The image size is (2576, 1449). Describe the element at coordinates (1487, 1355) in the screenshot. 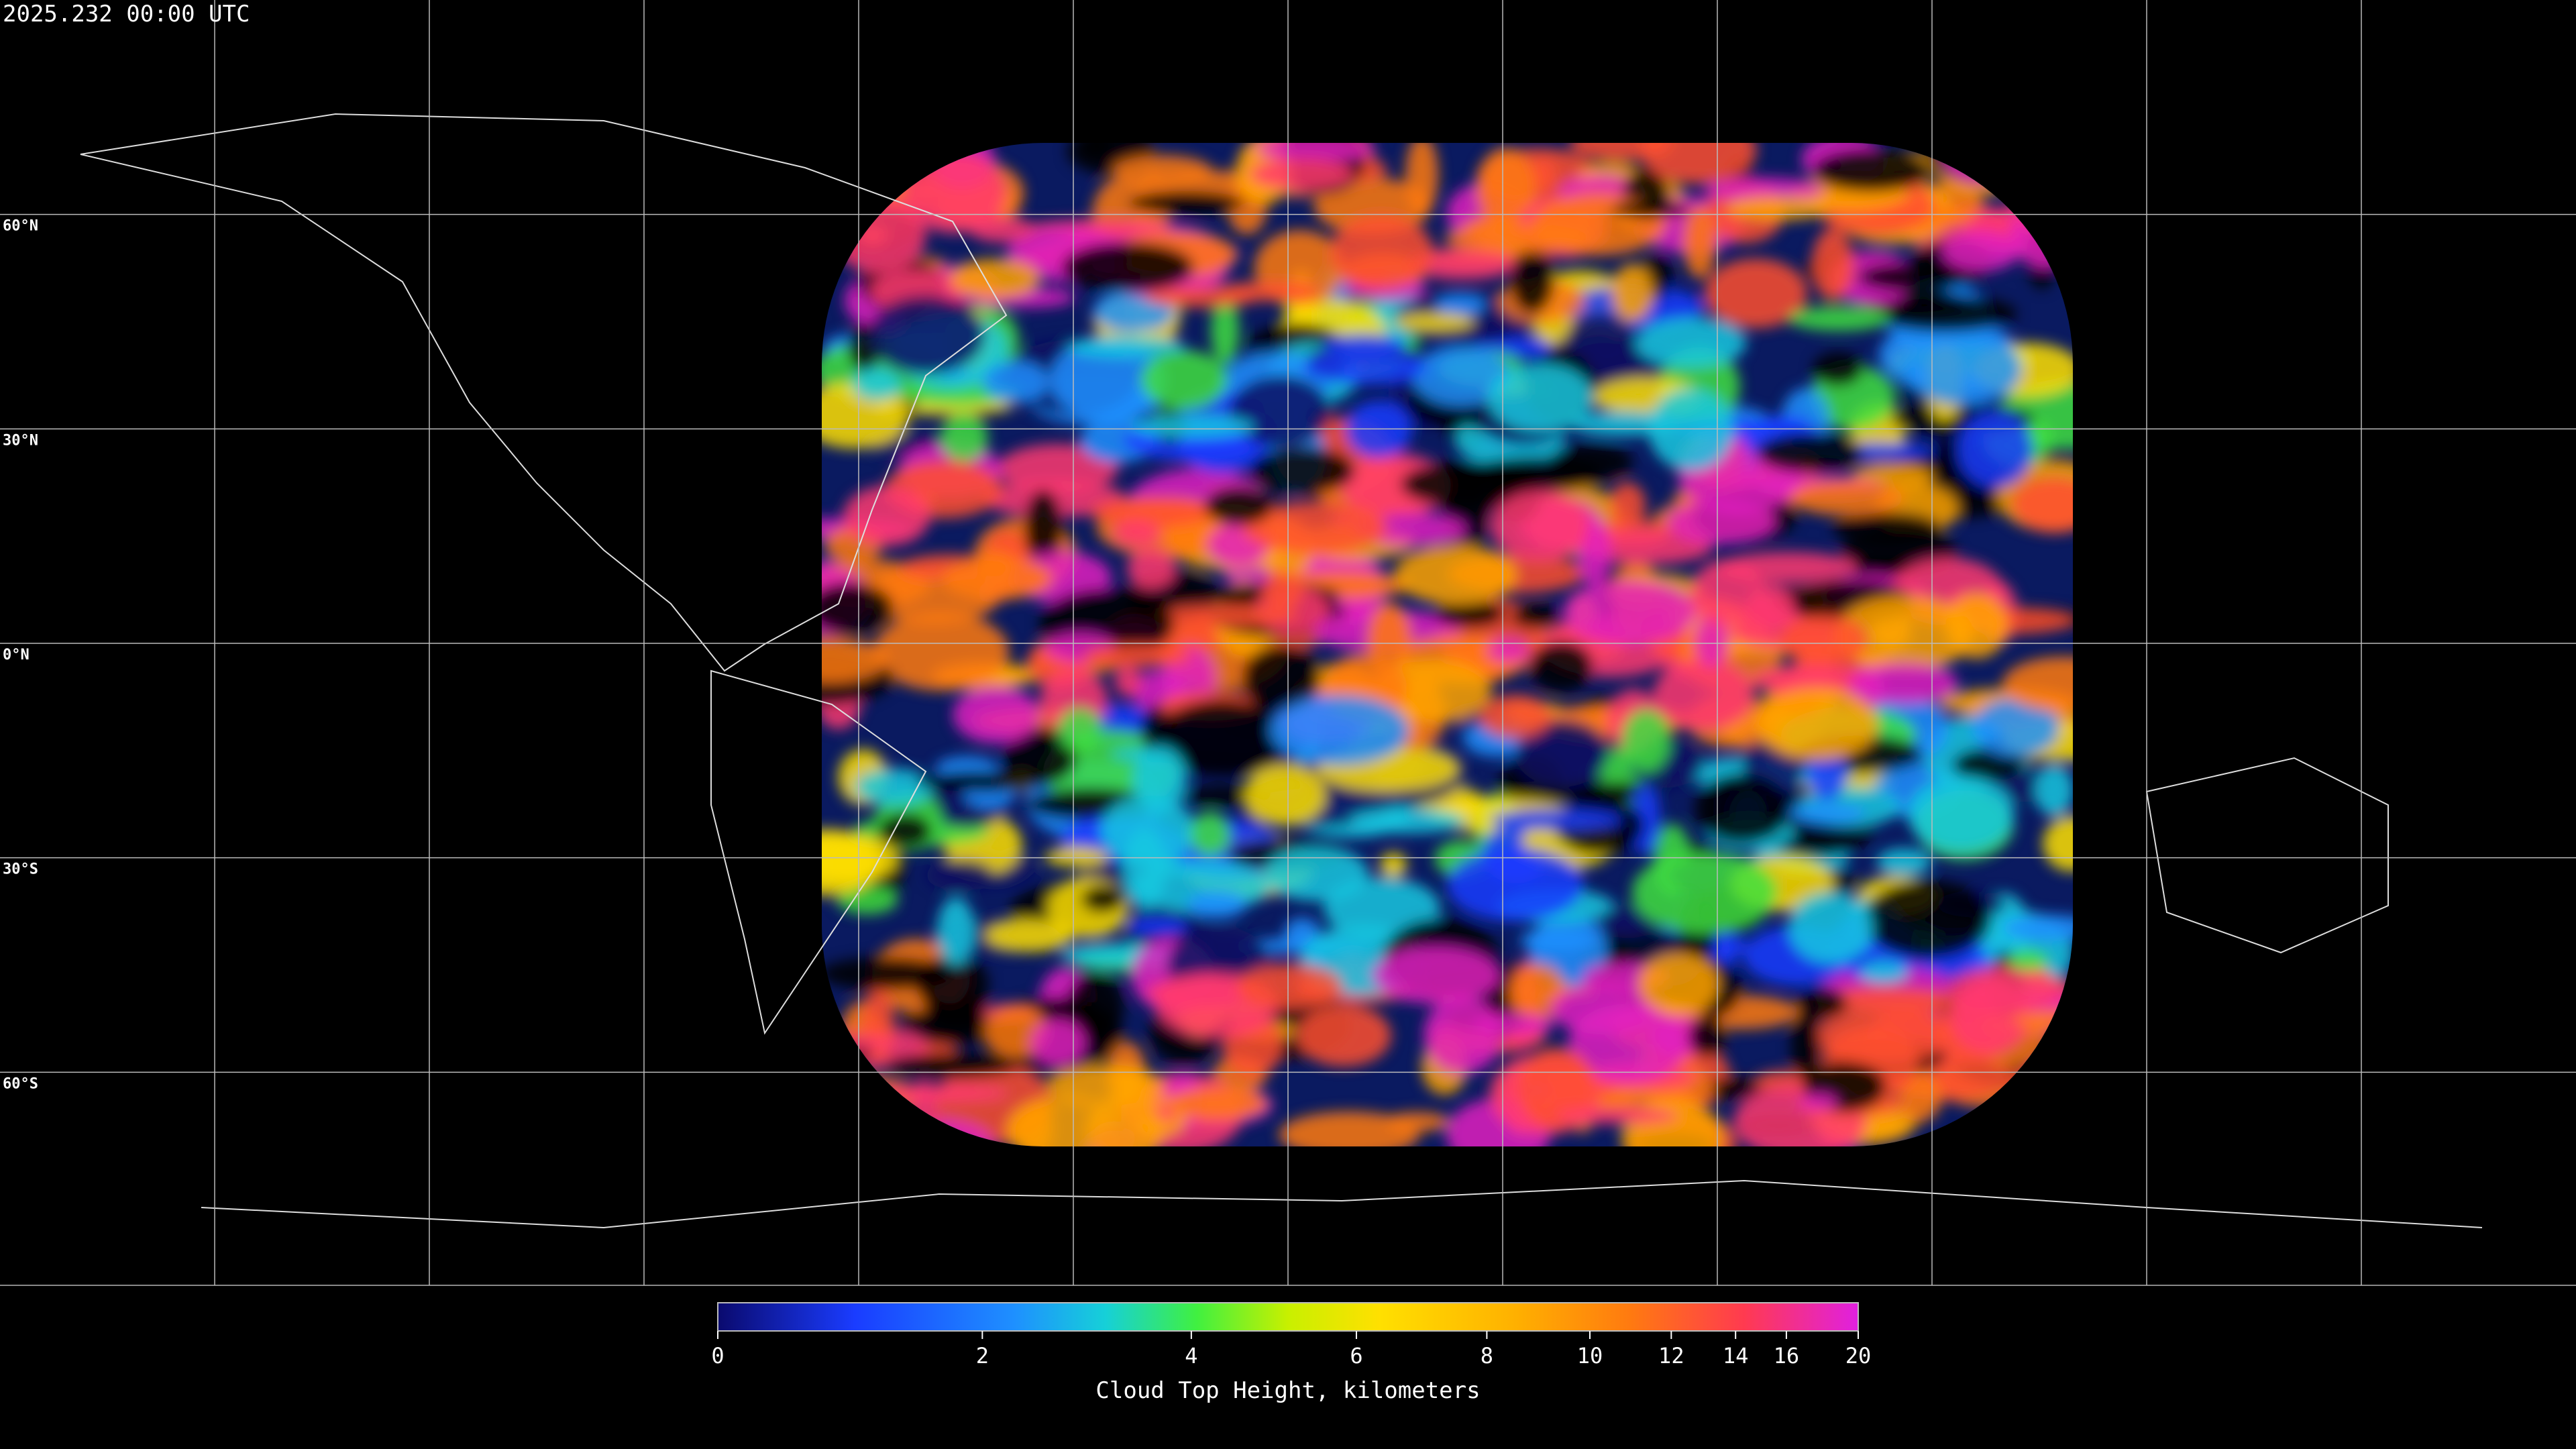

I see `colorbar-tick-label: 8` at that location.